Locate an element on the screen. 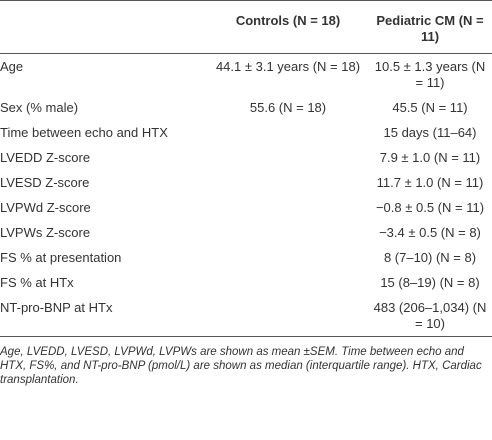 The image size is (492, 440). row-label: LVESD Z-score is located at coordinates (45, 182).